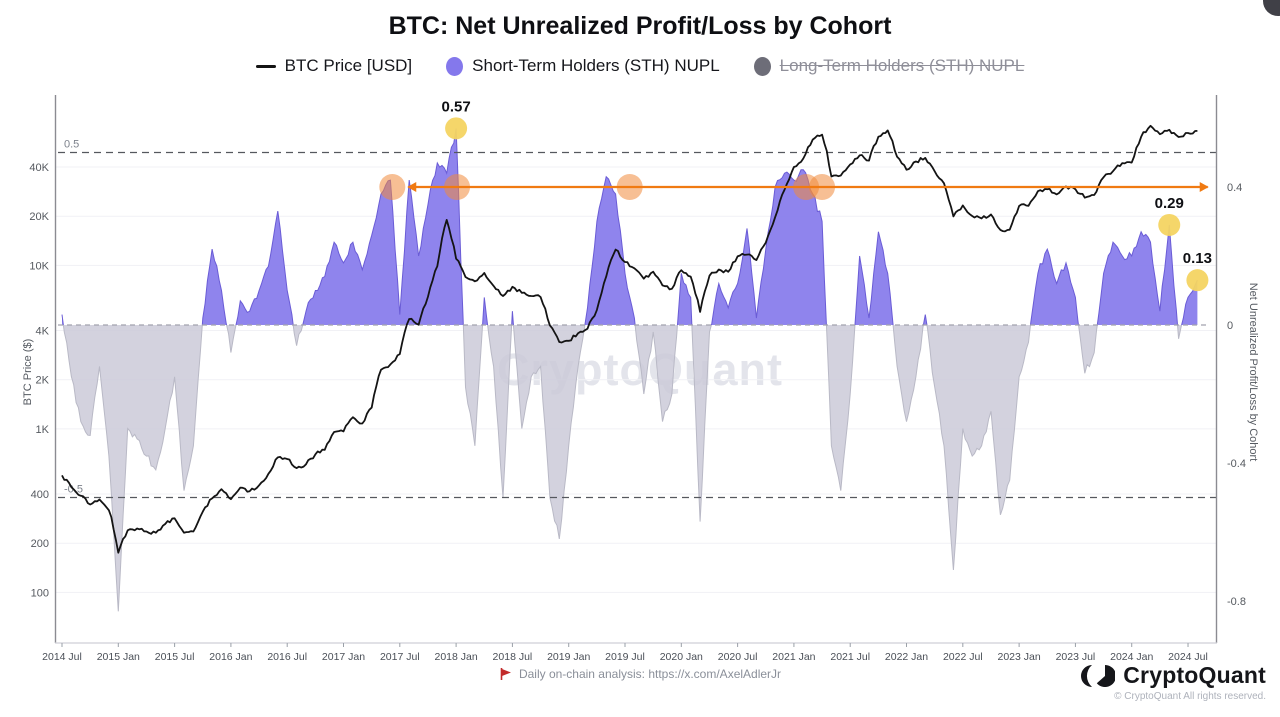 Image resolution: width=1280 pixels, height=717 pixels. I want to click on left-axis-tick-label: 40K, so click(39, 168).